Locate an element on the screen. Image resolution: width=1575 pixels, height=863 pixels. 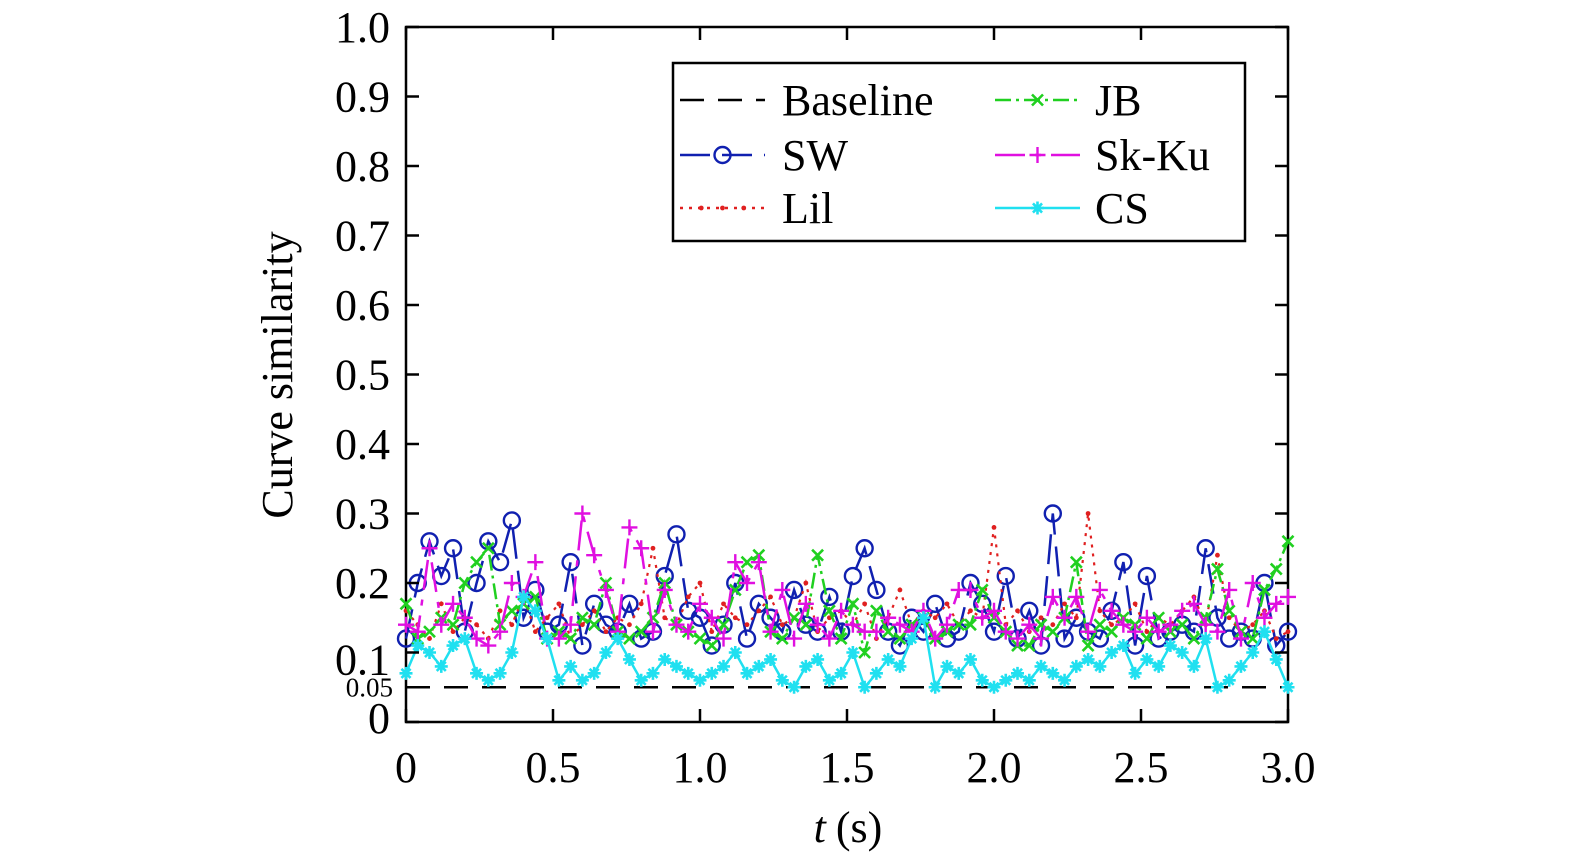
y-tick-label: 0.1 is located at coordinates (362, 660).